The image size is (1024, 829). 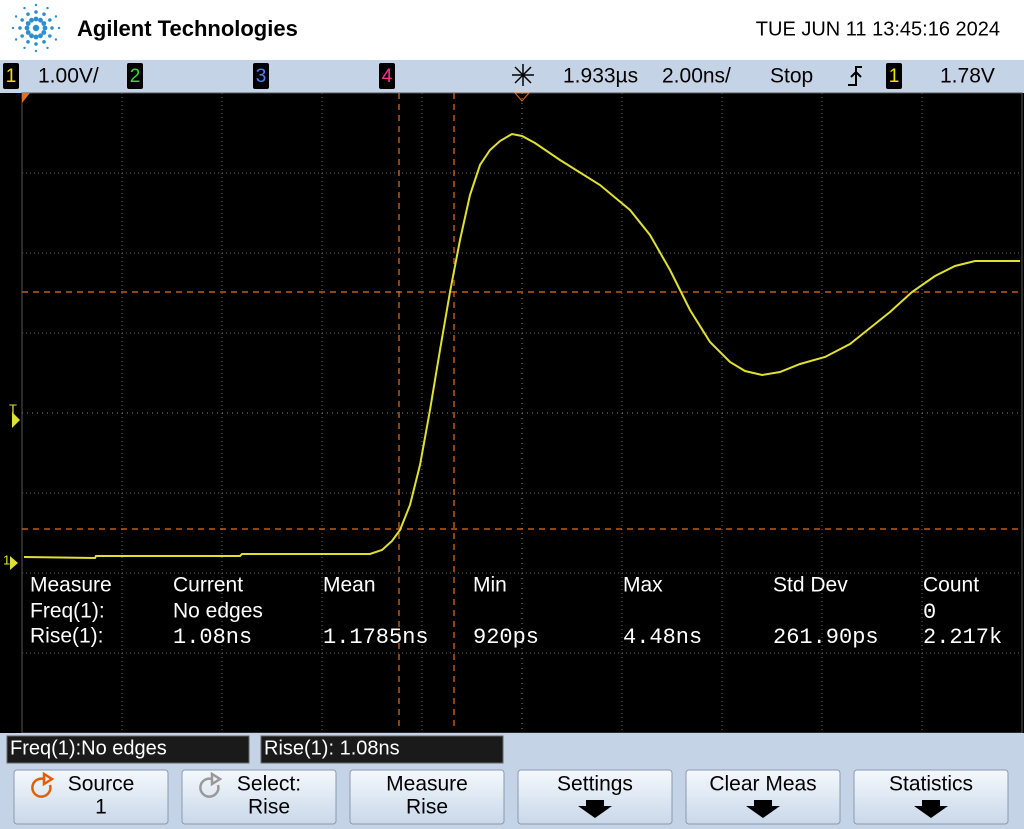 I want to click on ch2-label: 2, so click(x=135, y=76).